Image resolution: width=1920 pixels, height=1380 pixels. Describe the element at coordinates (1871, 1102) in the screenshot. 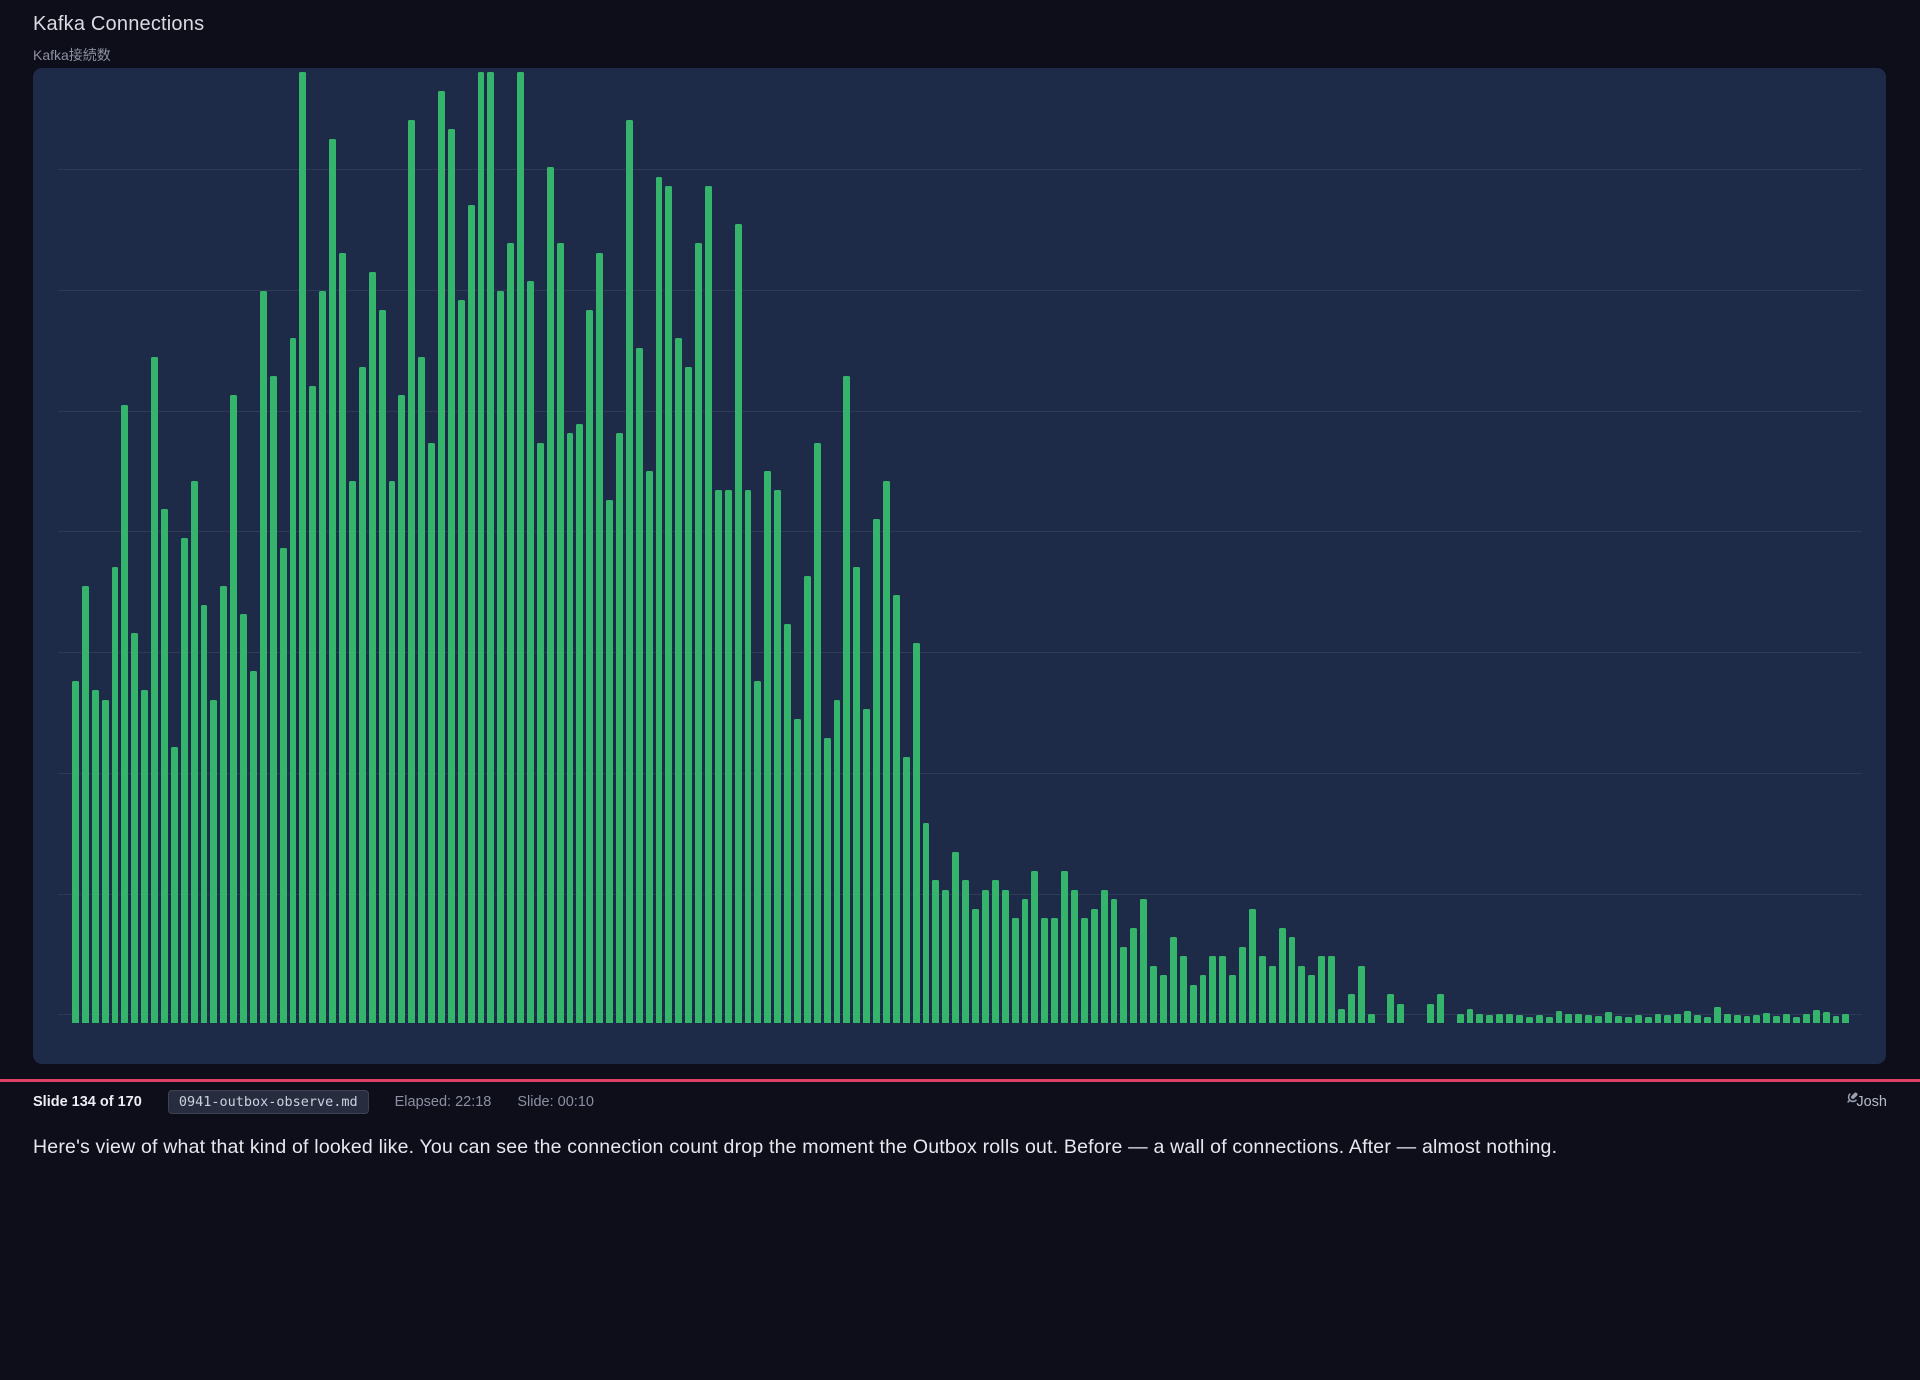

I see `presenter-name: Josh` at that location.